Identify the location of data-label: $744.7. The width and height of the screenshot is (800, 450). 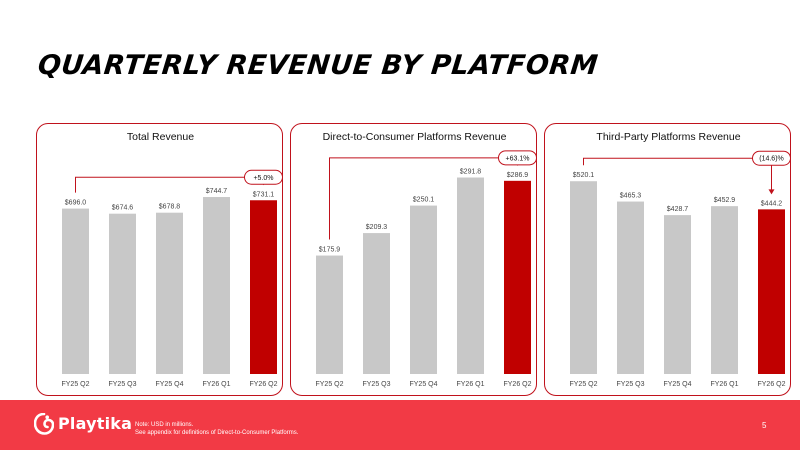
(217, 191).